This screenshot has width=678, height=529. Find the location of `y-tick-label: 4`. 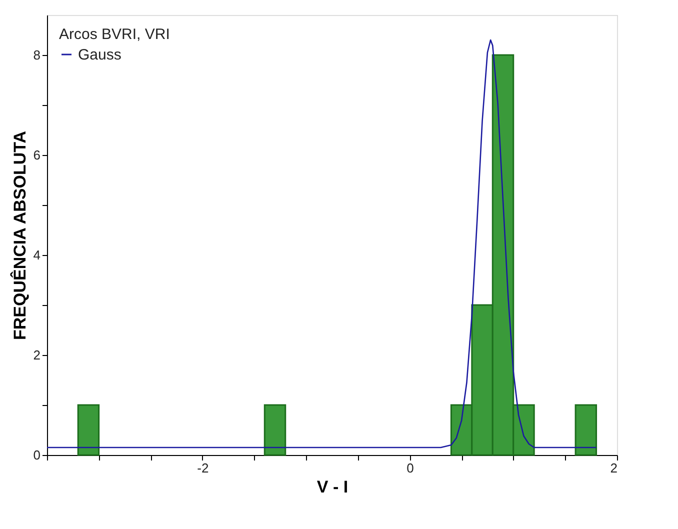

y-tick-label: 4 is located at coordinates (36, 255).